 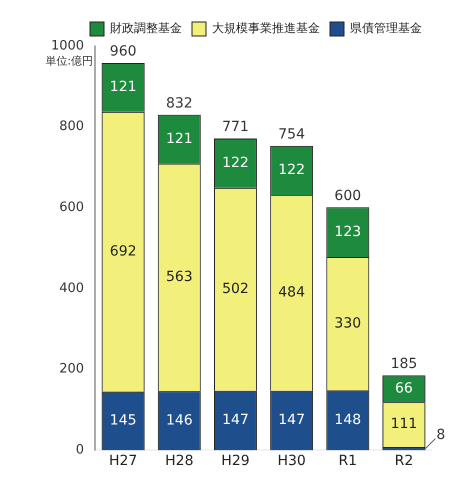 I want to click on y-tick-label: 400, so click(x=71, y=288).